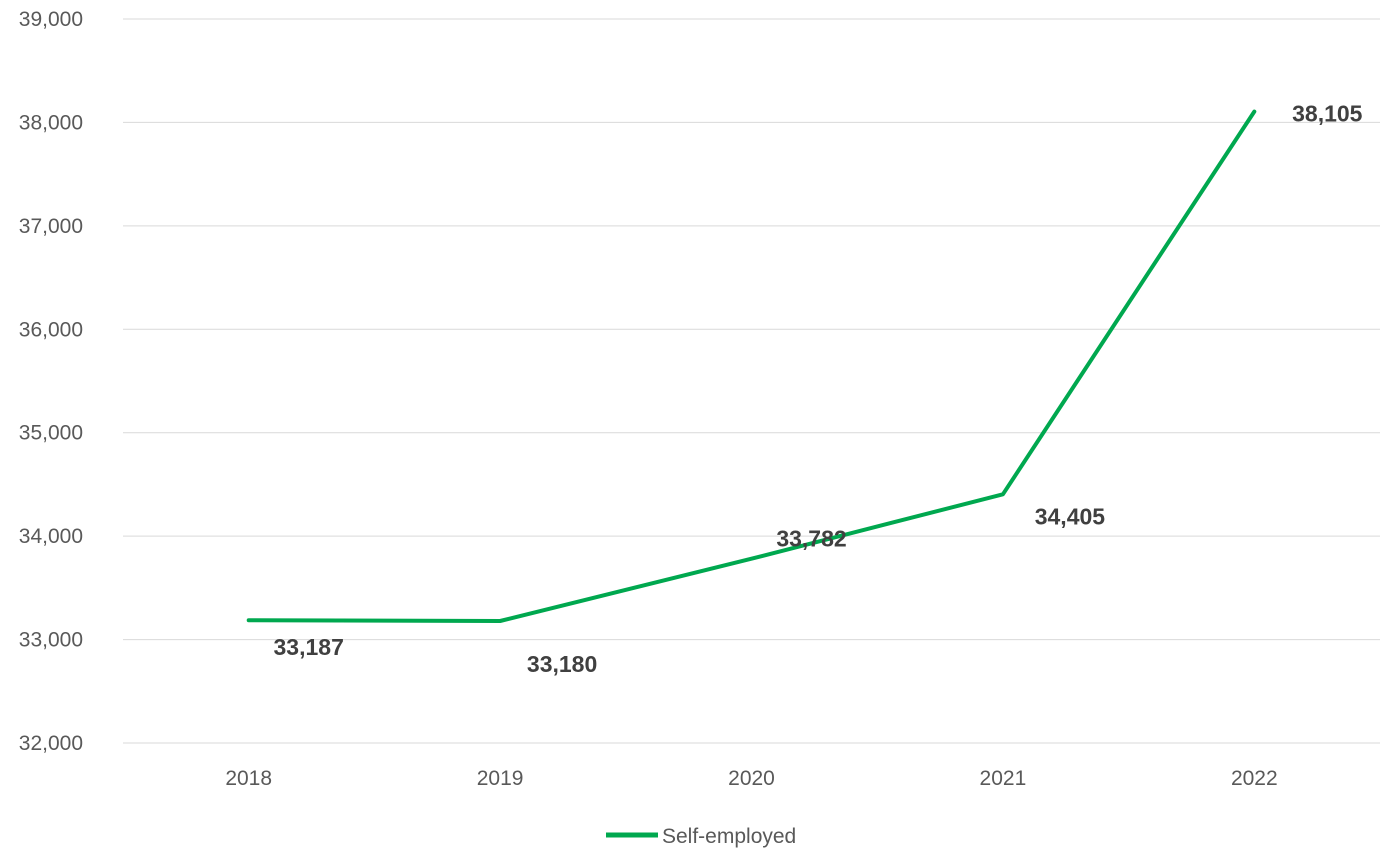 The height and width of the screenshot is (850, 1381). What do you see at coordinates (51, 329) in the screenshot?
I see `y-tick-label: 36,000` at bounding box center [51, 329].